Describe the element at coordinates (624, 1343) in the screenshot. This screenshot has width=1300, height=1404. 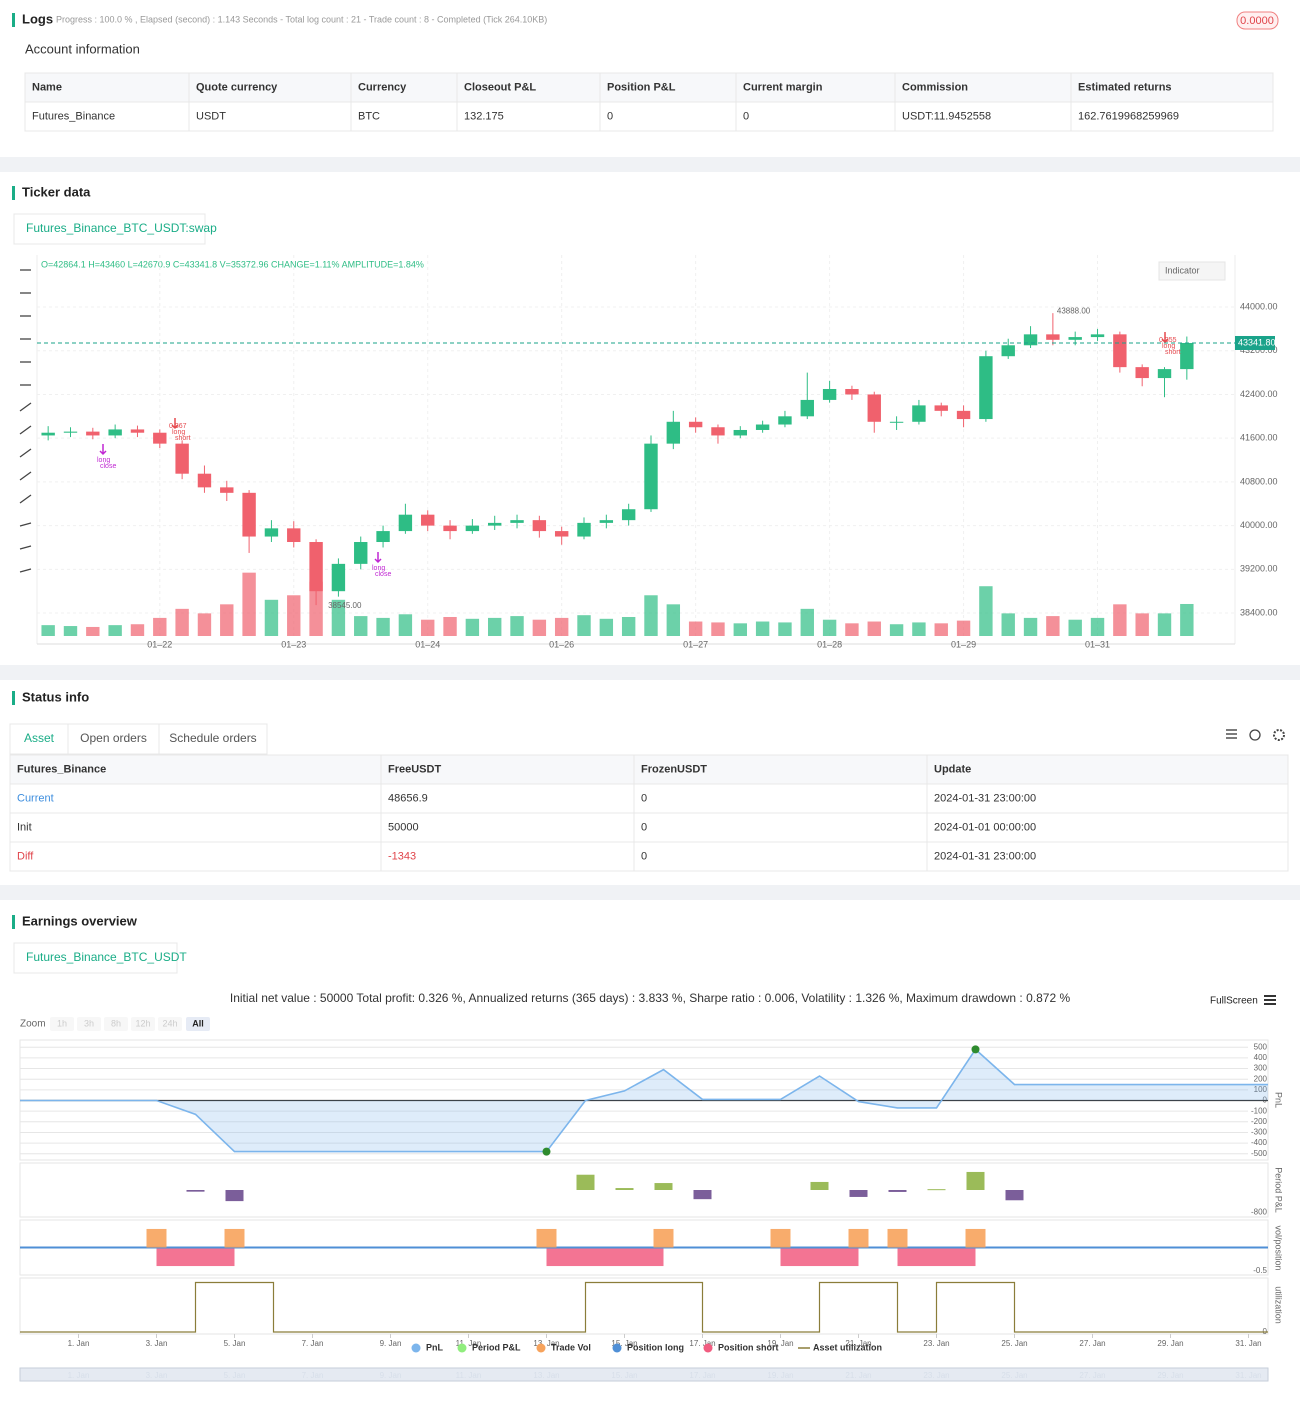
I see `x-tick-label: 15. Jan` at that location.